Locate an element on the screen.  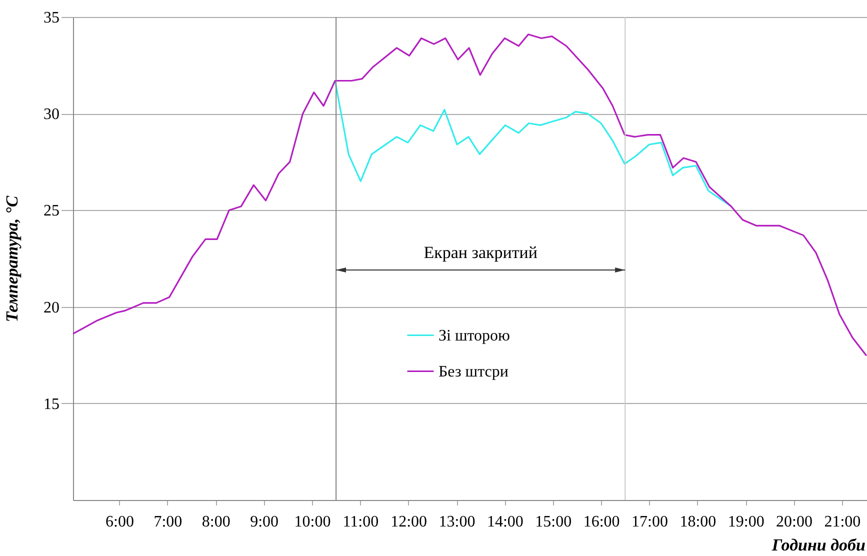
x-tick-label: 8:00 is located at coordinates (216, 522).